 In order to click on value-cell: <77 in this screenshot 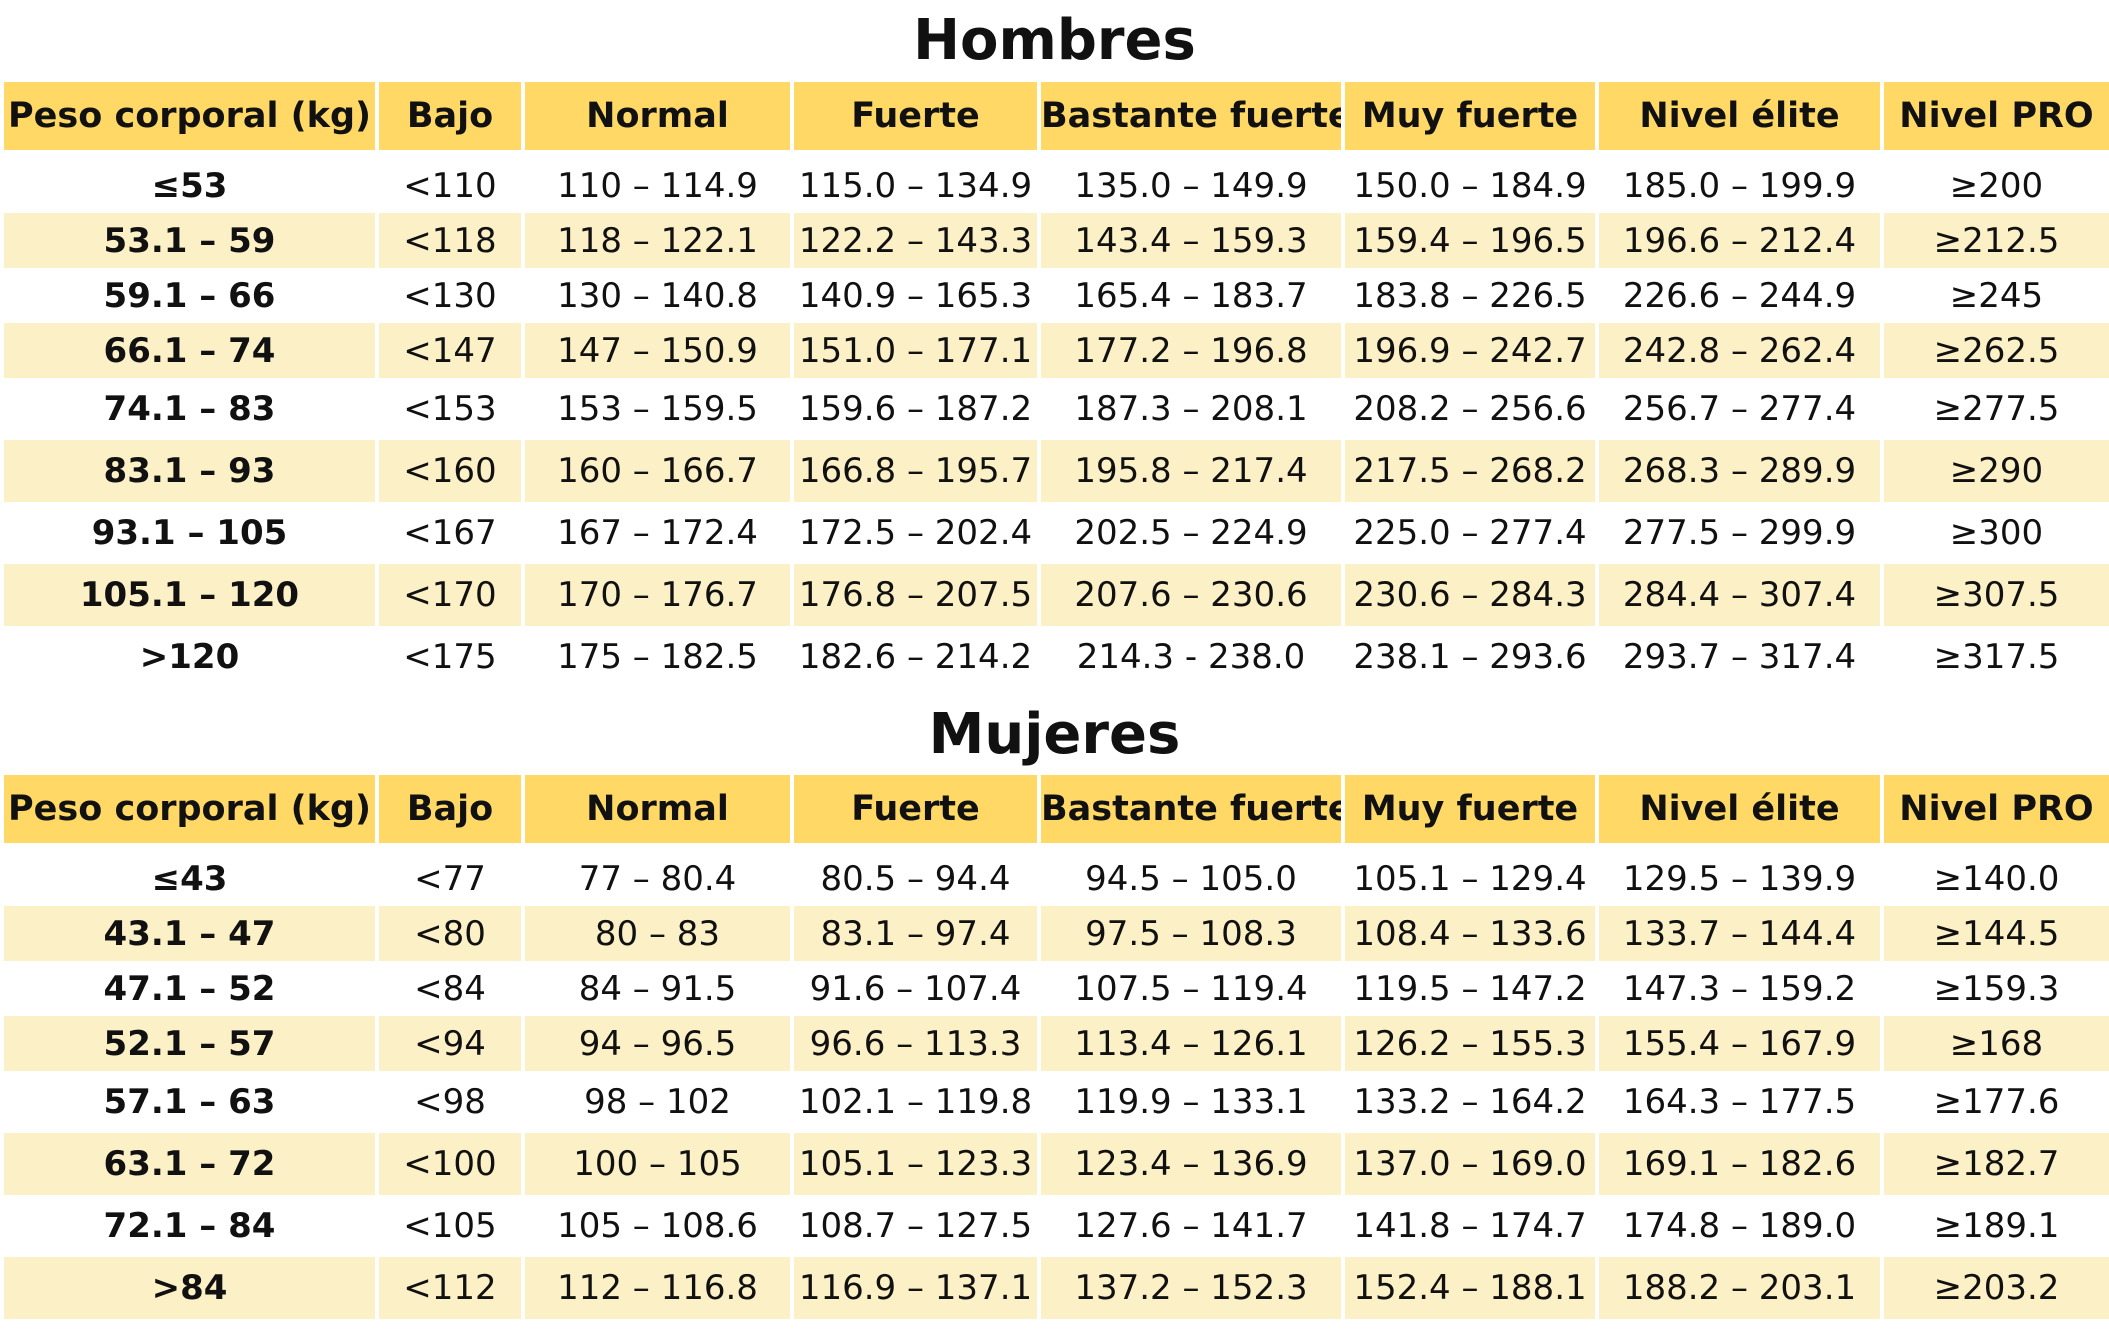, I will do `click(450, 878)`.